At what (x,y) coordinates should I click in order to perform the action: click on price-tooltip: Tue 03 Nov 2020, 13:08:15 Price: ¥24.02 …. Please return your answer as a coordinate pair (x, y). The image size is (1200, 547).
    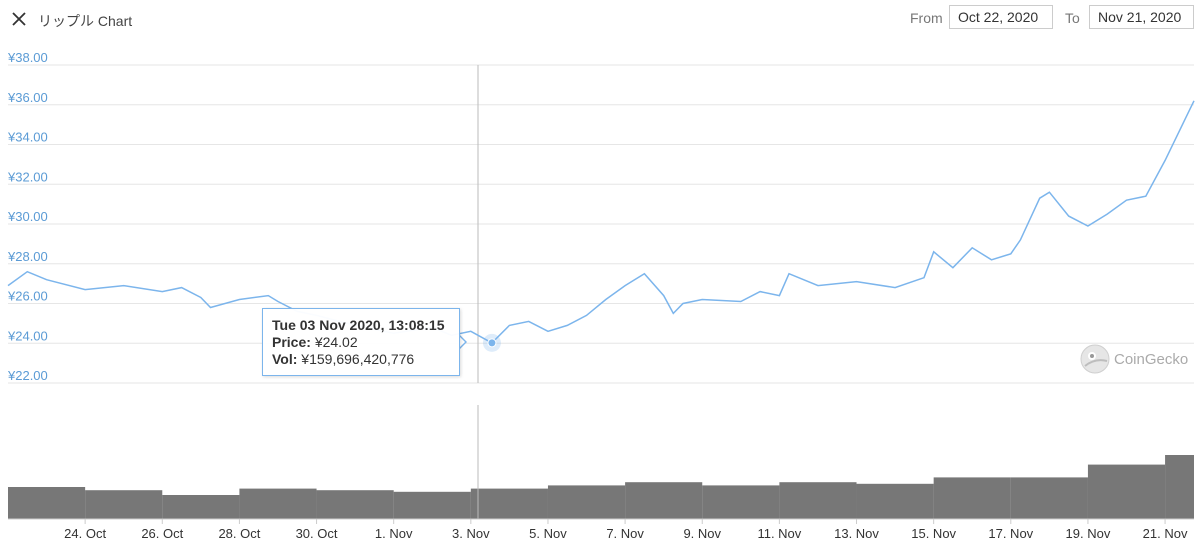
    Looking at the image, I should click on (361, 342).